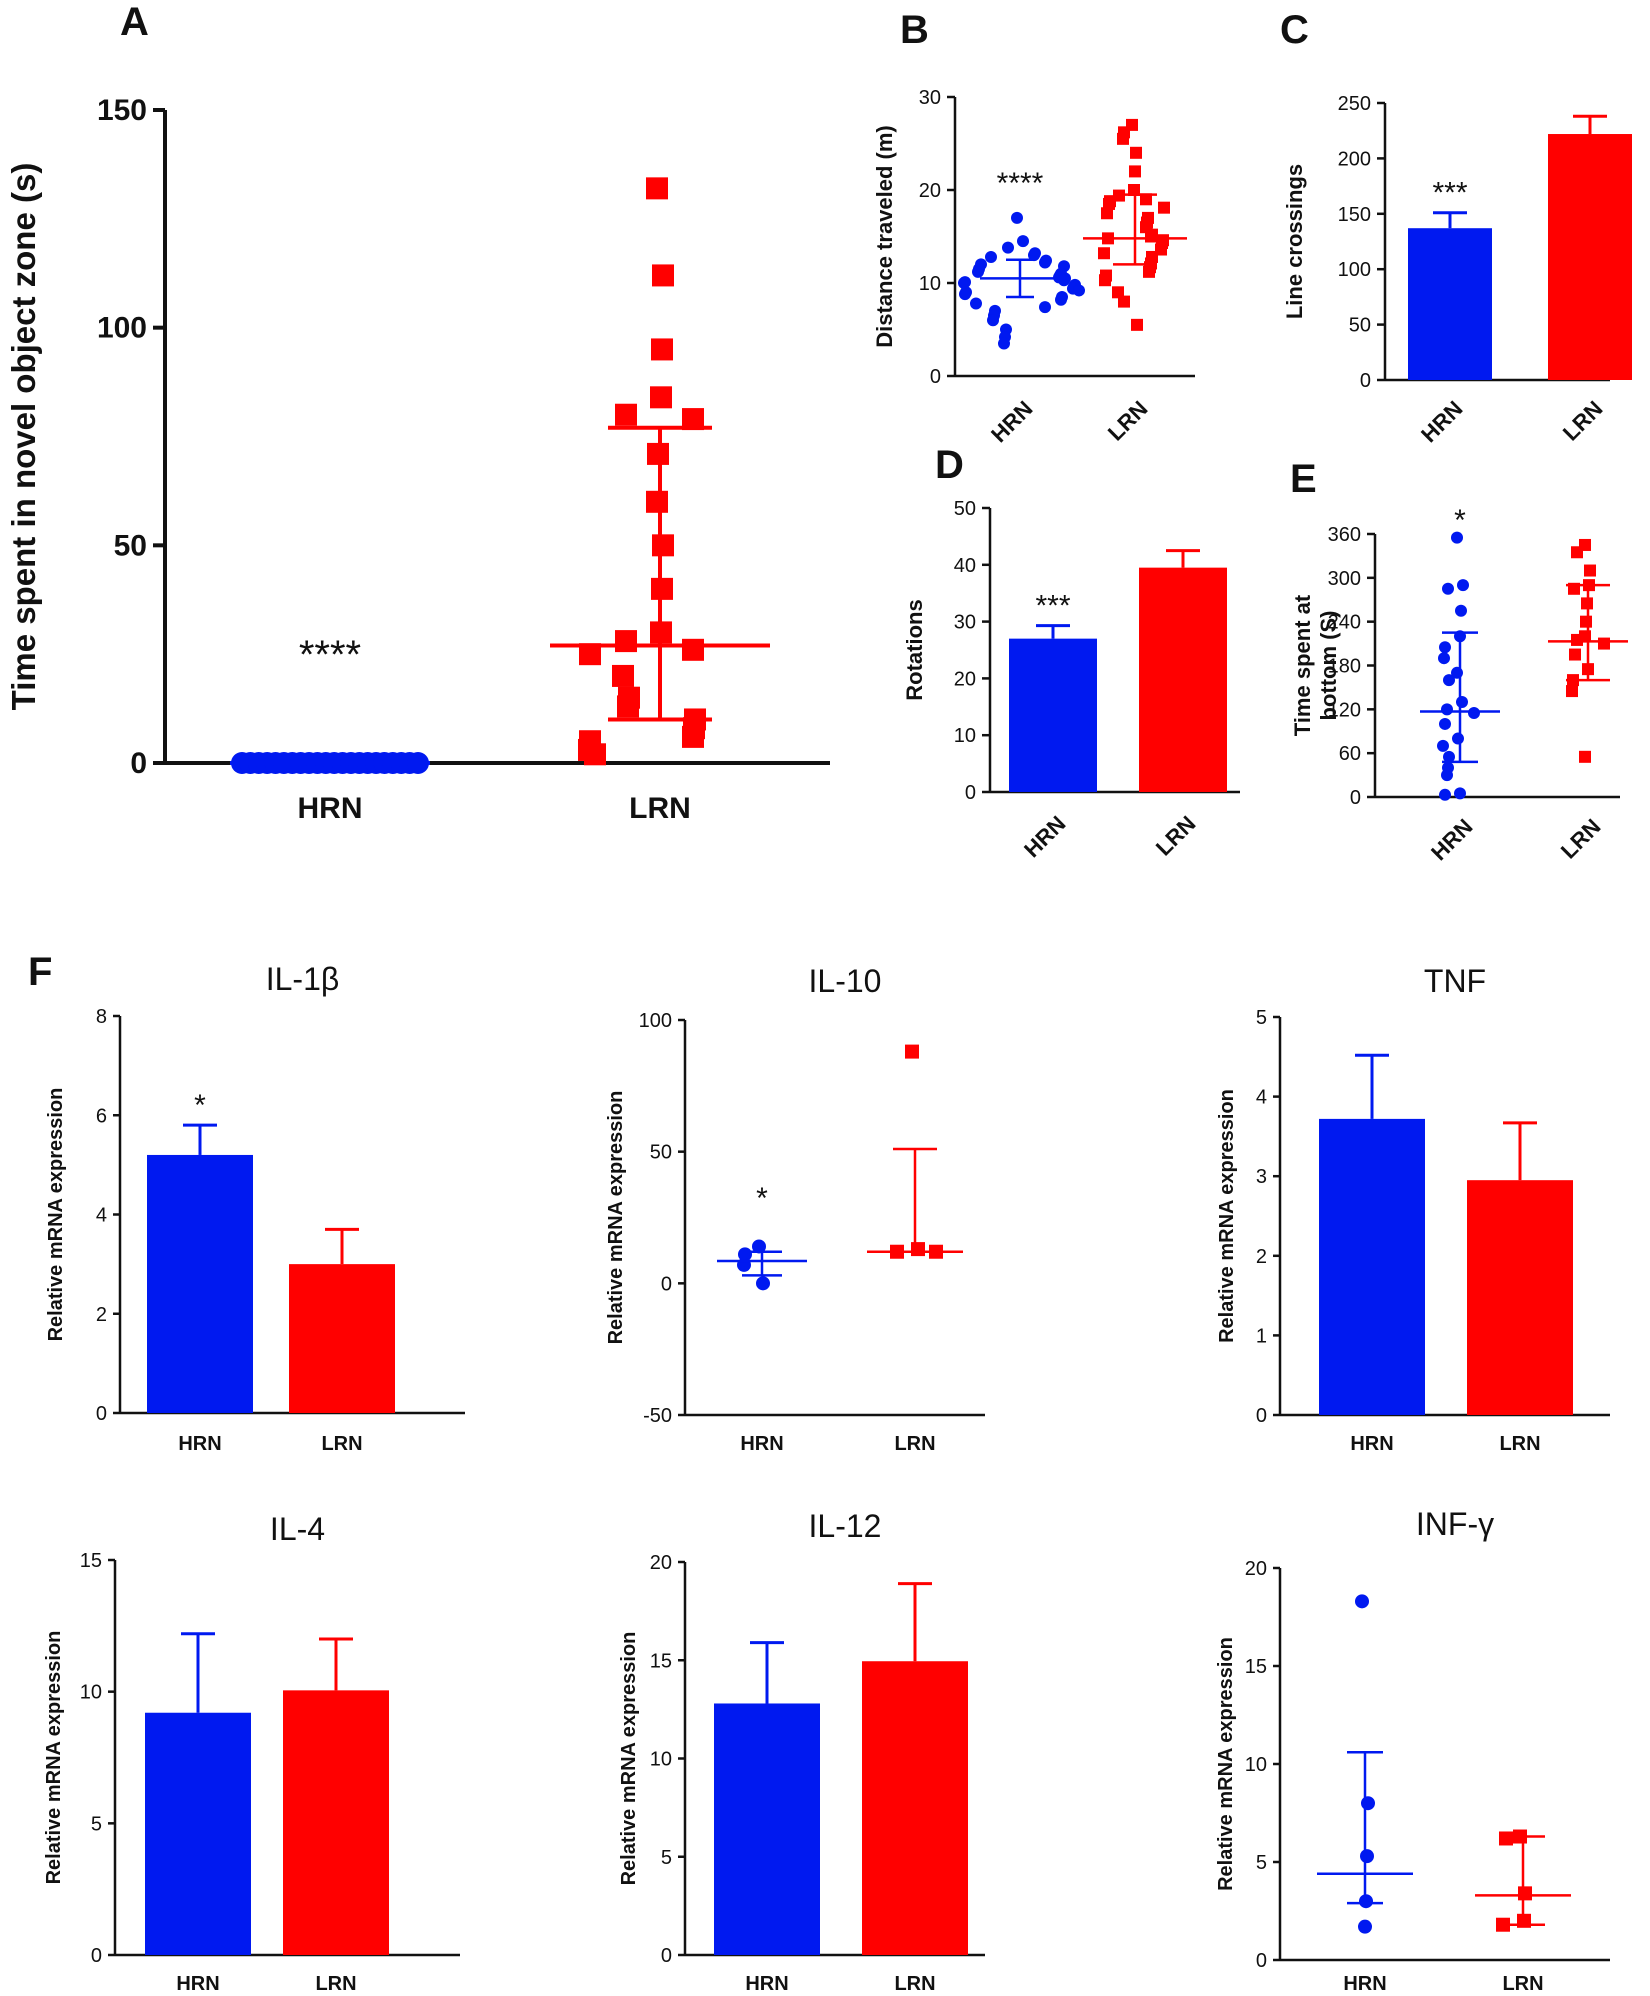 Image resolution: width=1650 pixels, height=1996 pixels. What do you see at coordinates (949, 465) in the screenshot?
I see `panel-letter: D` at bounding box center [949, 465].